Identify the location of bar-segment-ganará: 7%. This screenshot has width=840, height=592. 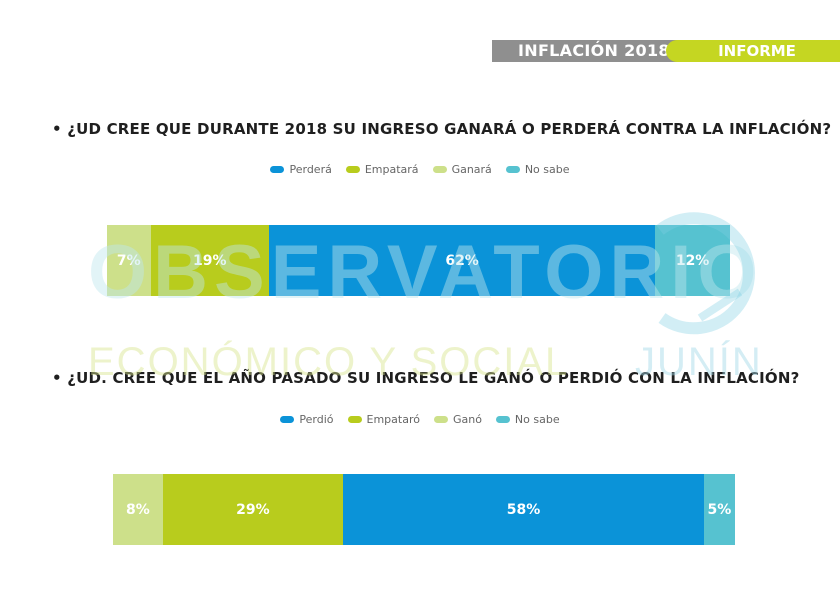
(129, 260).